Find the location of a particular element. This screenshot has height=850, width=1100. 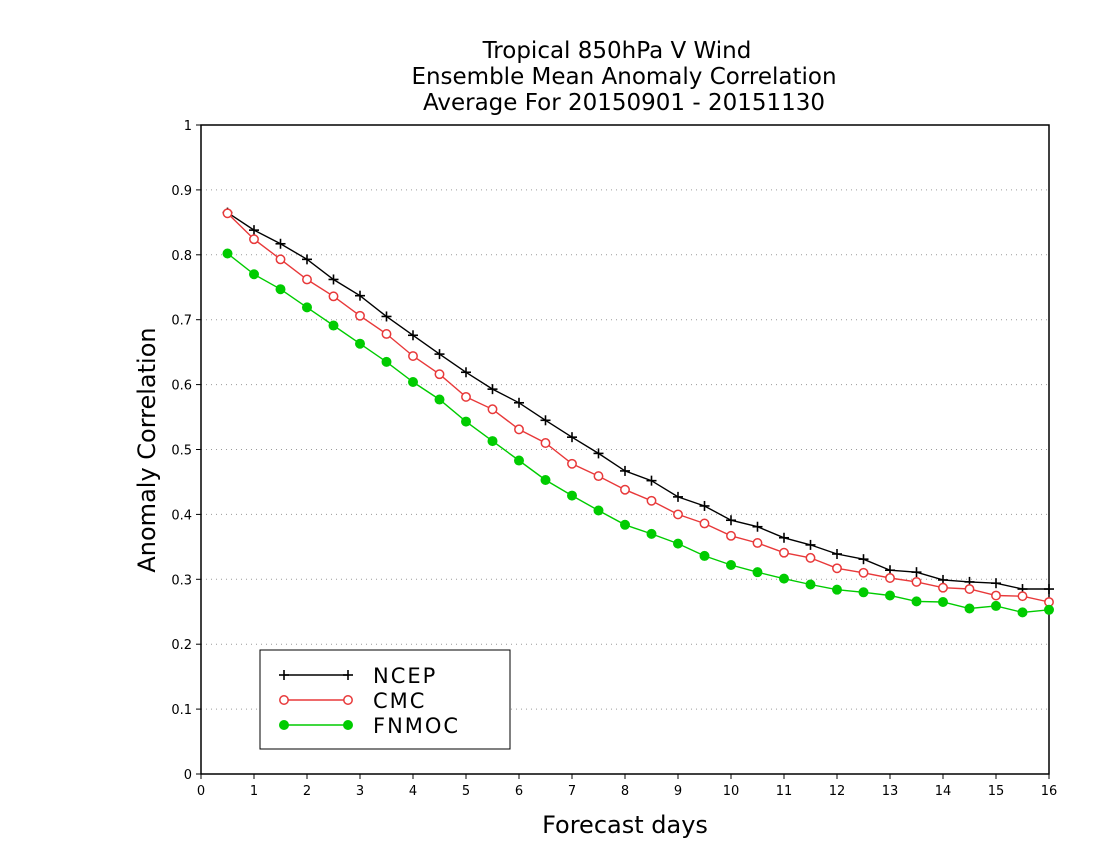

x-tick-label: 12 is located at coordinates (837, 791).